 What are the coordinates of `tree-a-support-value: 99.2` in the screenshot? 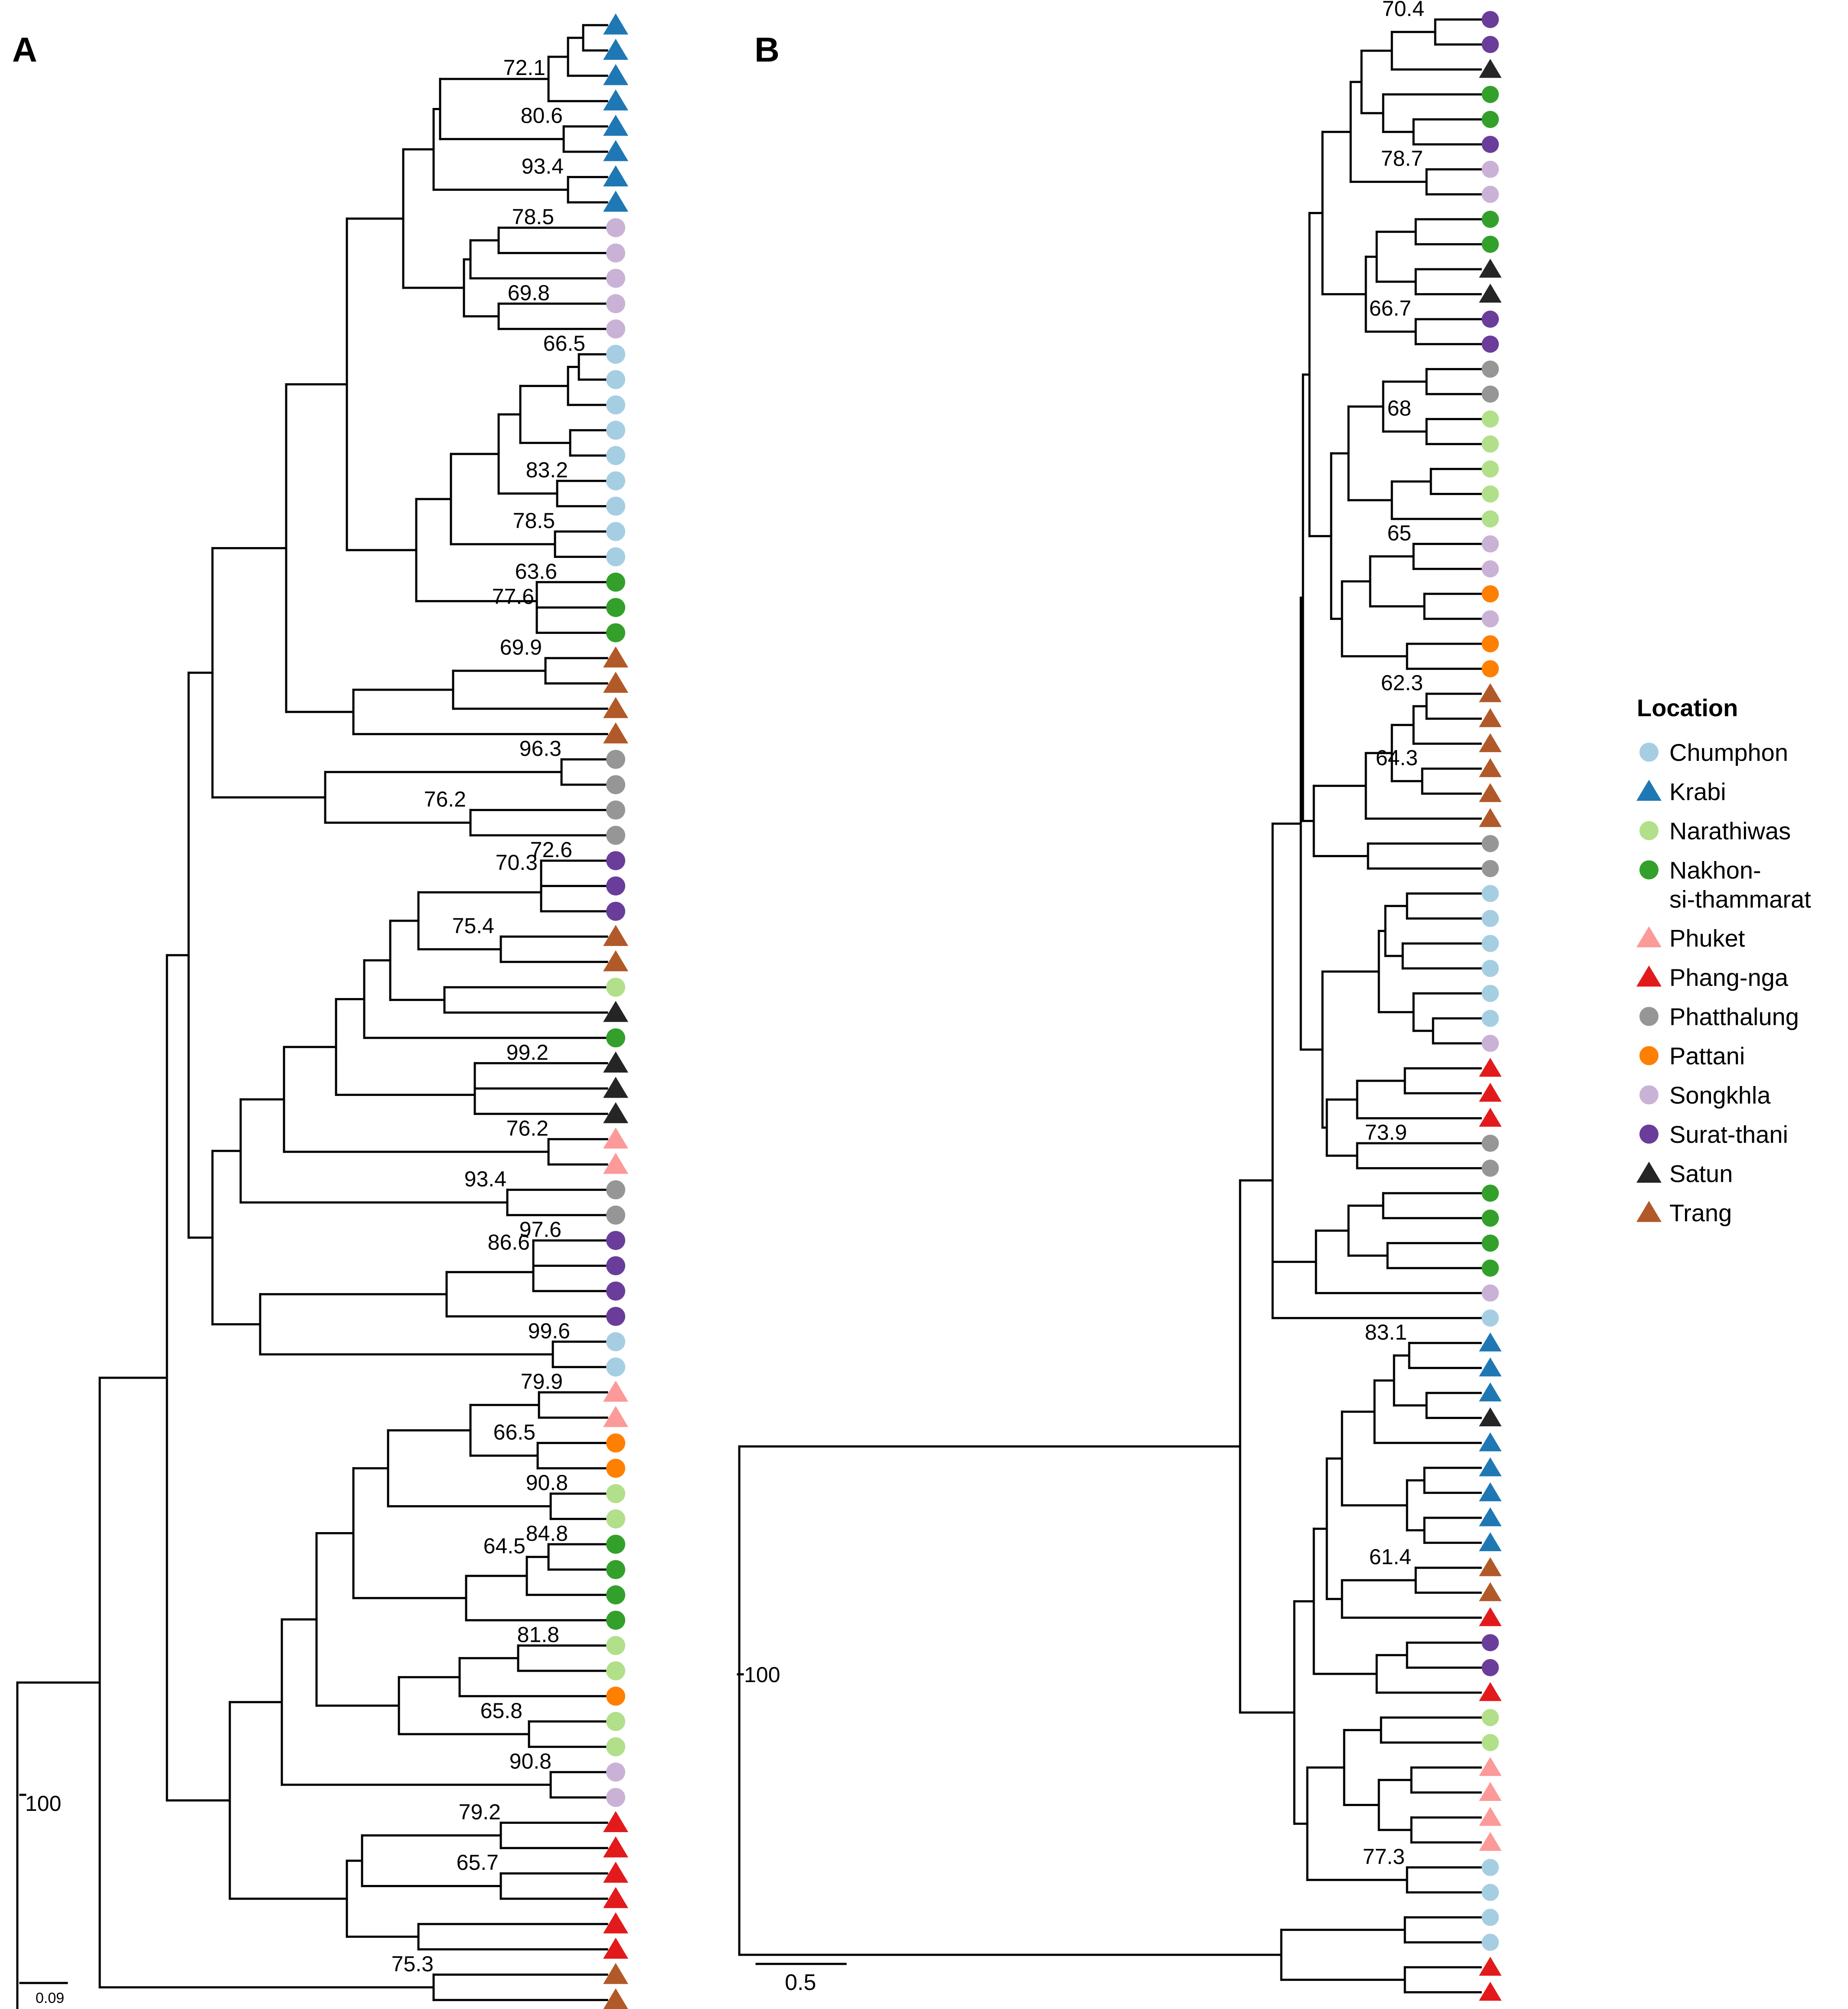 It's located at (527, 1052).